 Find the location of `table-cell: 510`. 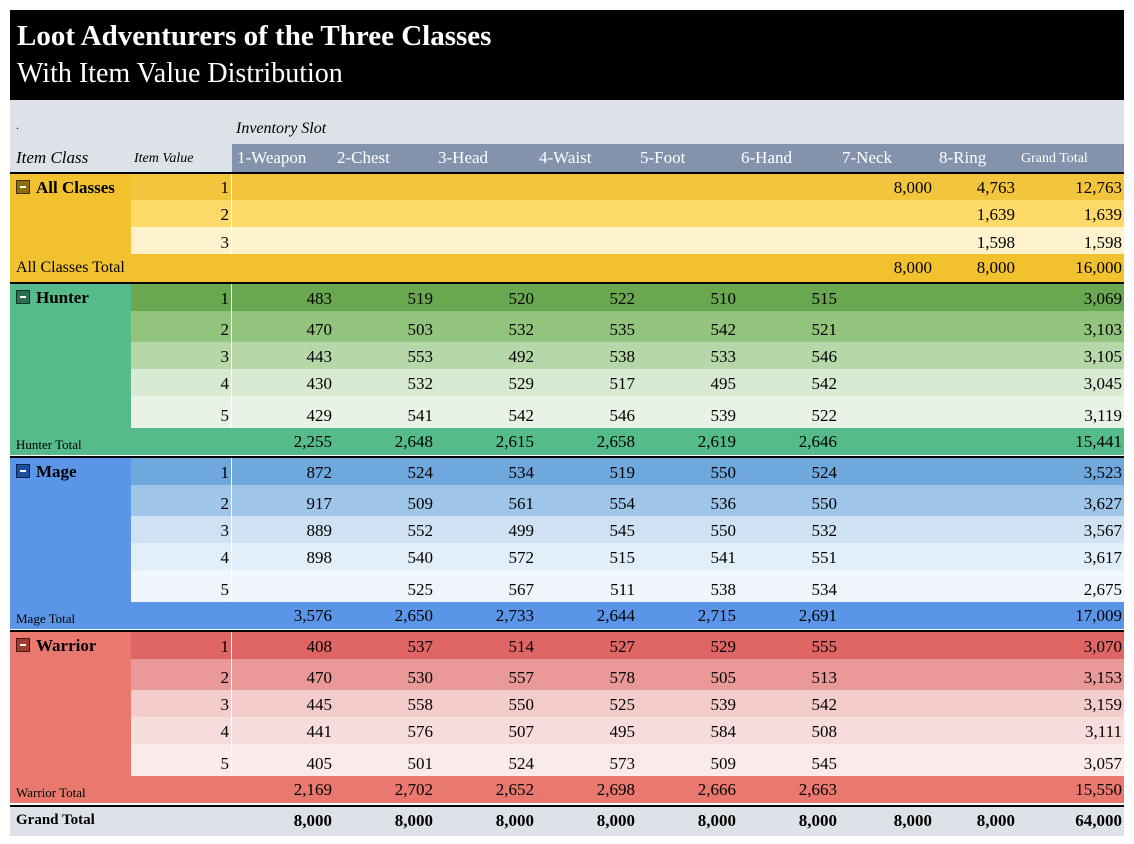

table-cell: 510 is located at coordinates (723, 298).